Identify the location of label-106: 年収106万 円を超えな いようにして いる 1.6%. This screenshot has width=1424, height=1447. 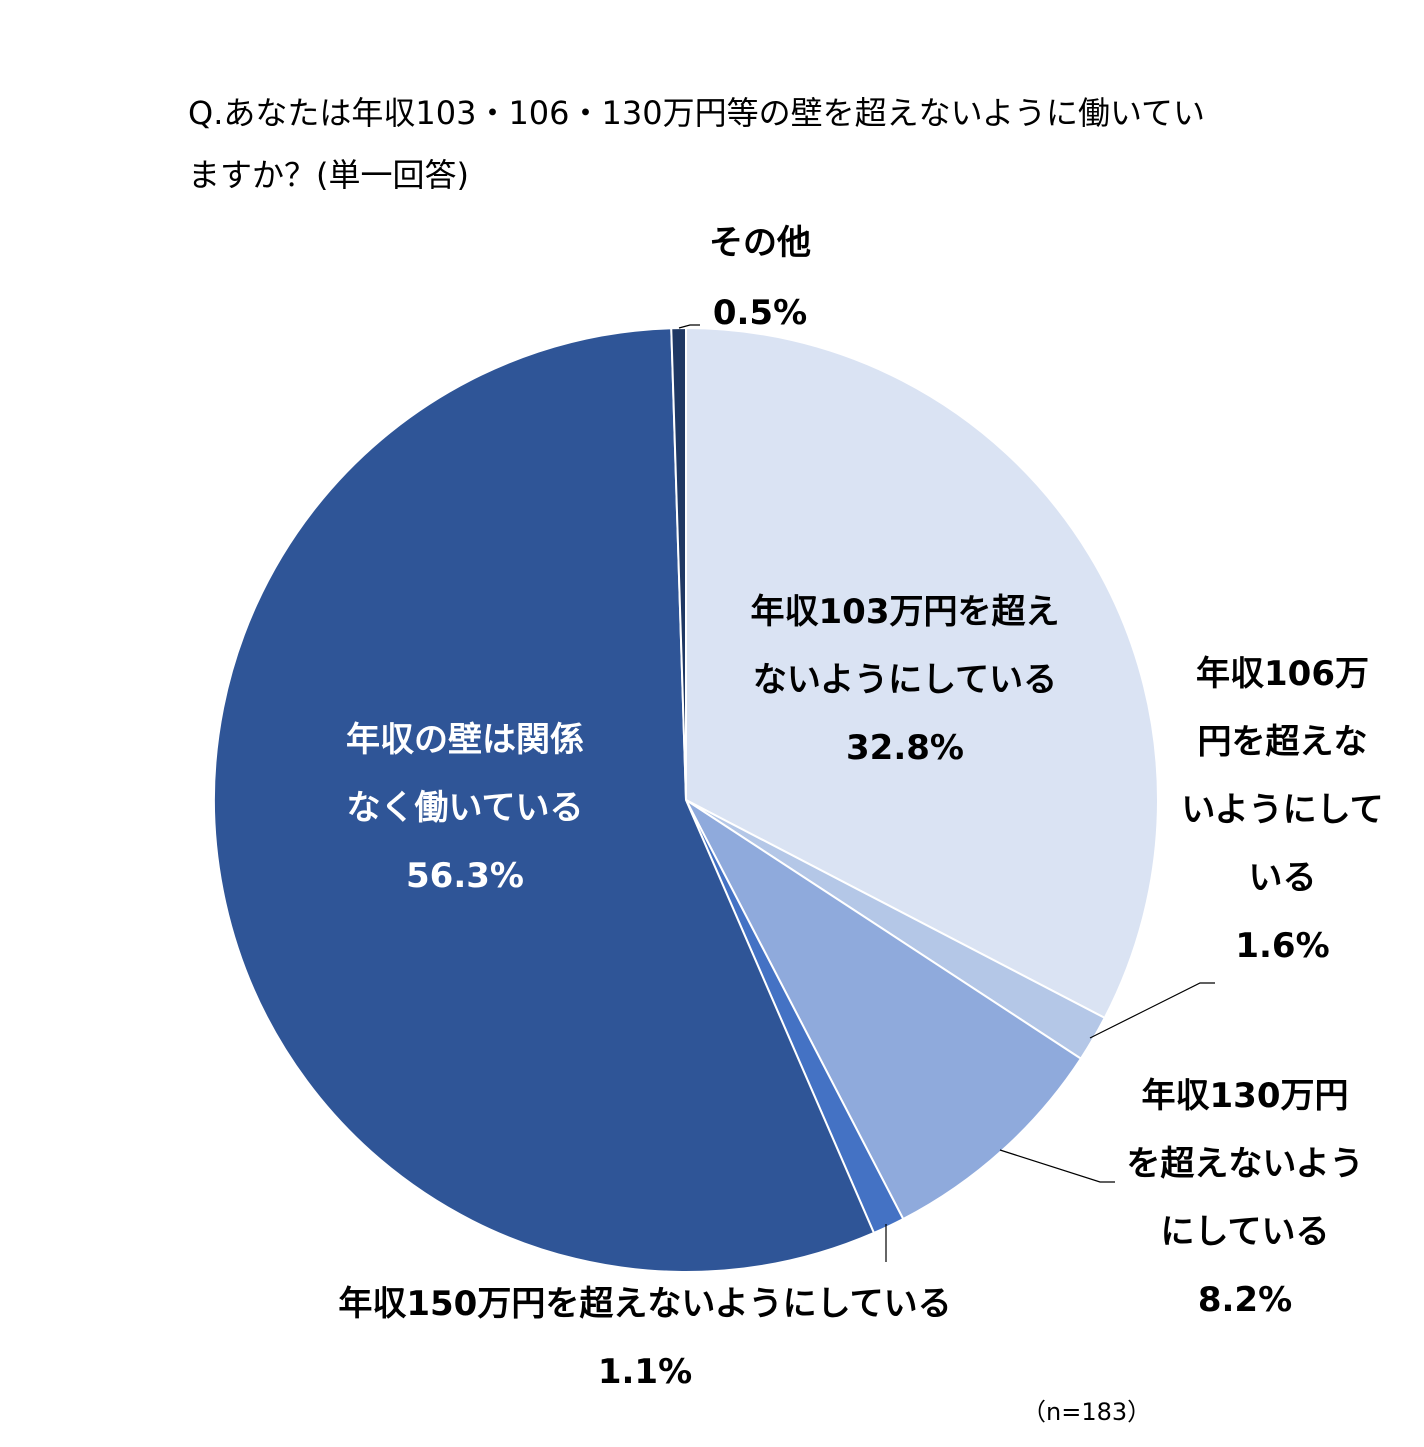
(1282, 810).